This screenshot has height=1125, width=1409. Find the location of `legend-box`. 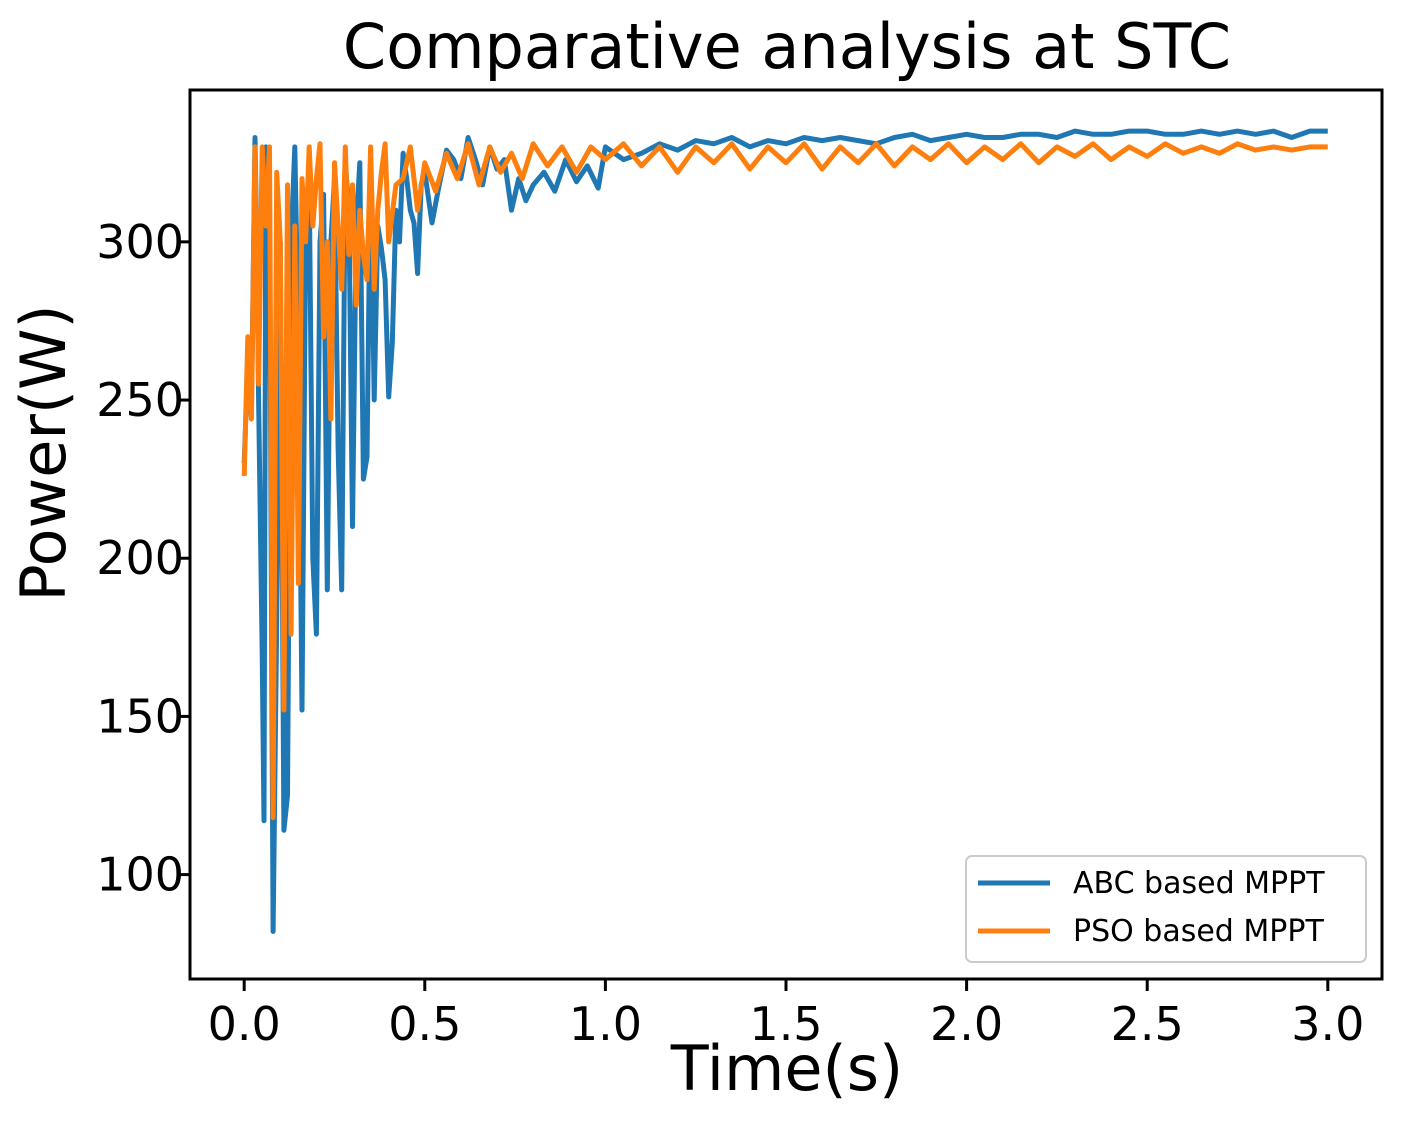

legend-box is located at coordinates (1166, 909).